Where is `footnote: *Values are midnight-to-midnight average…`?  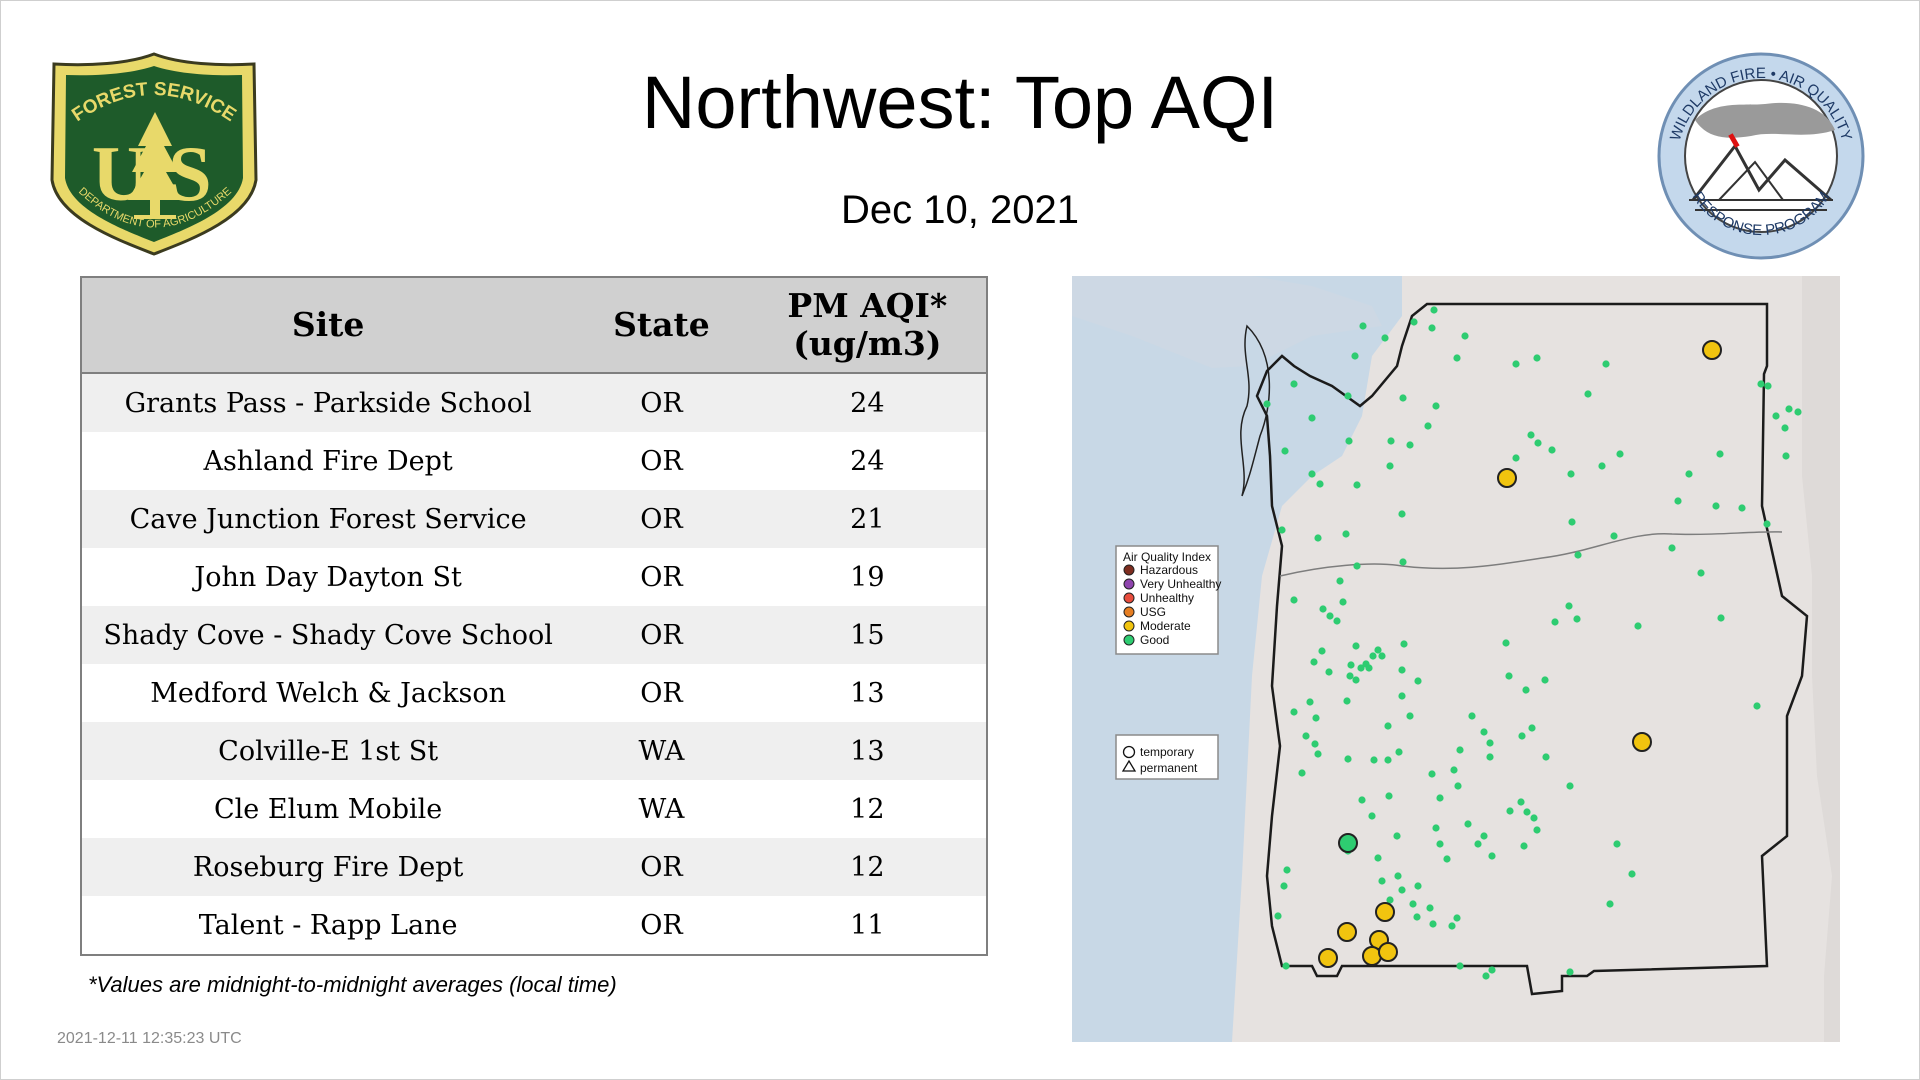 footnote: *Values are midnight-to-midnight average… is located at coordinates (352, 984).